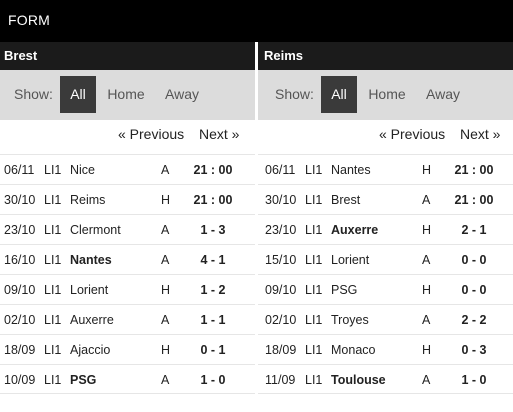 This screenshot has height=412, width=513. What do you see at coordinates (256, 227) in the screenshot?
I see `panel-divider` at bounding box center [256, 227].